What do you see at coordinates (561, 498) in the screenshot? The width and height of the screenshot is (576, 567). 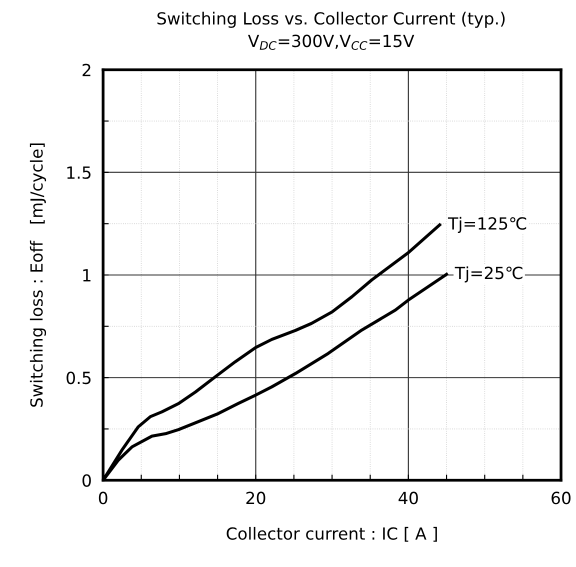 I see `x-tick-label: 60` at bounding box center [561, 498].